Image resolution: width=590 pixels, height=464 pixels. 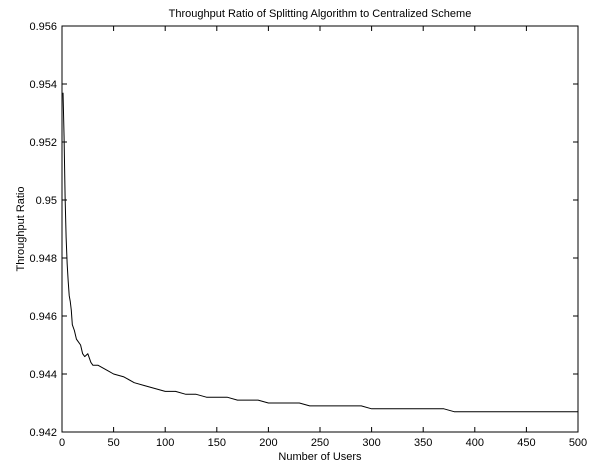 What do you see at coordinates (475, 443) in the screenshot?
I see `x-tick-label: 400` at bounding box center [475, 443].